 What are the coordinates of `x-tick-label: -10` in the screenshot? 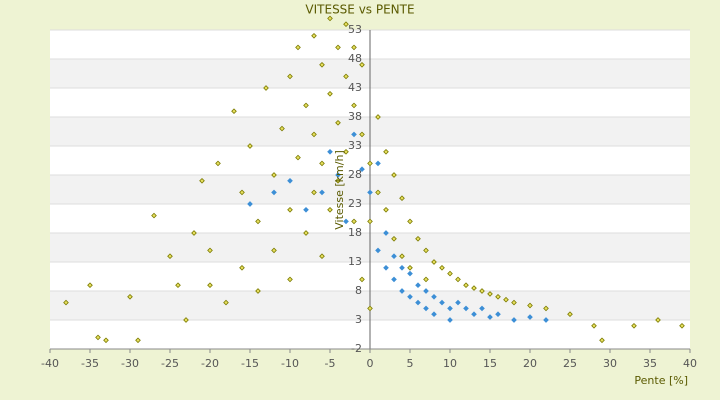 It's located at (290, 363).